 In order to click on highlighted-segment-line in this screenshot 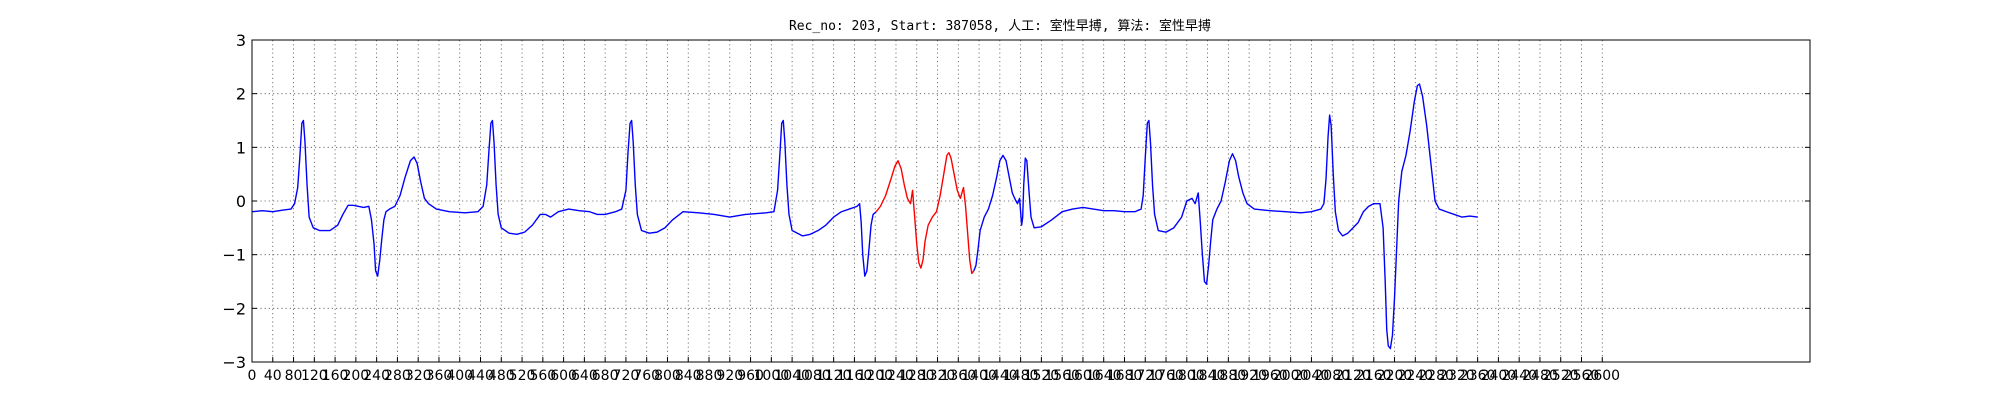, I will do `click(925, 213)`.